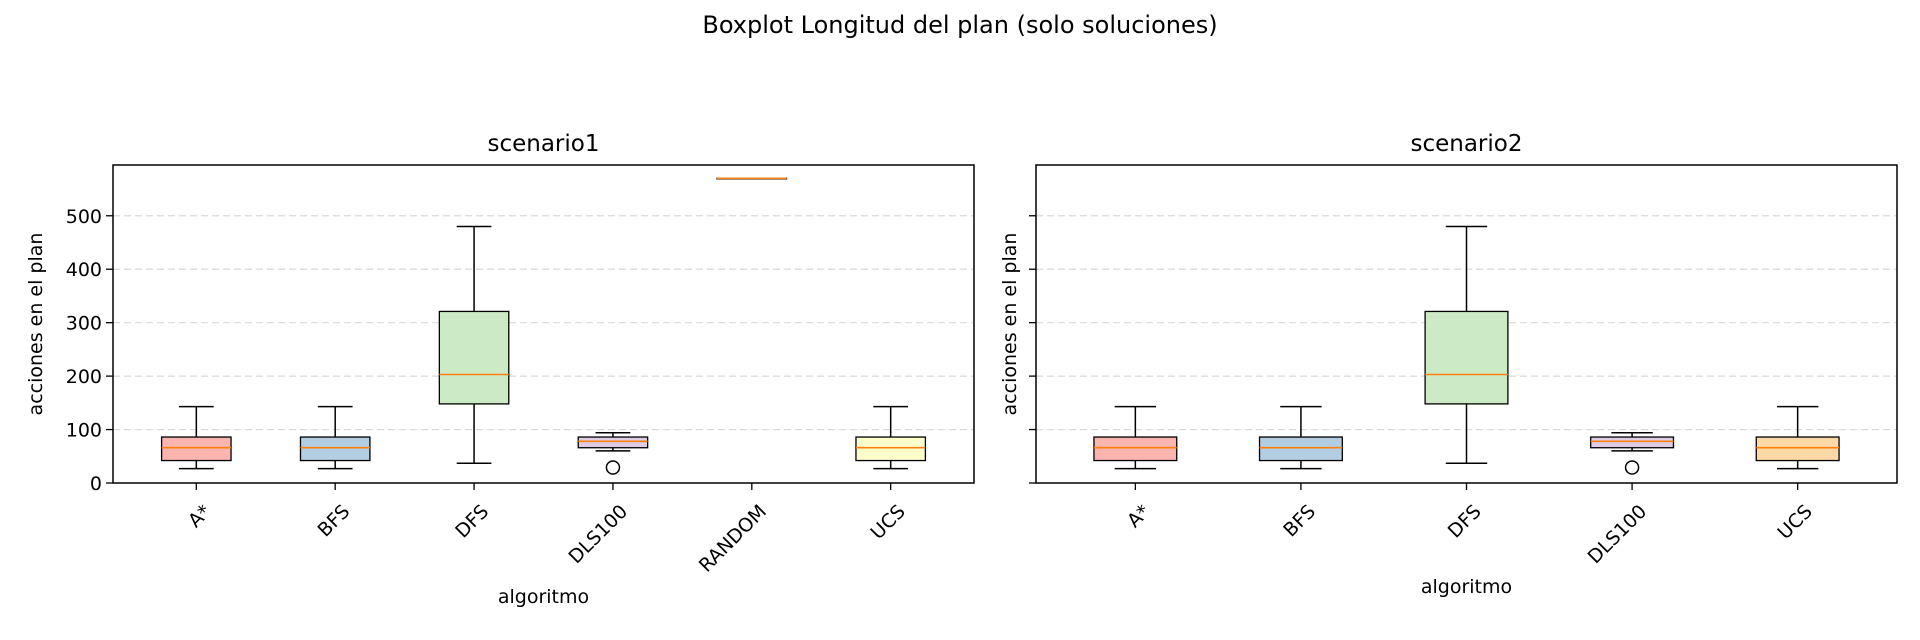 The width and height of the screenshot is (1920, 640). Describe the element at coordinates (96, 484) in the screenshot. I see `y-tick-label: 0` at that location.